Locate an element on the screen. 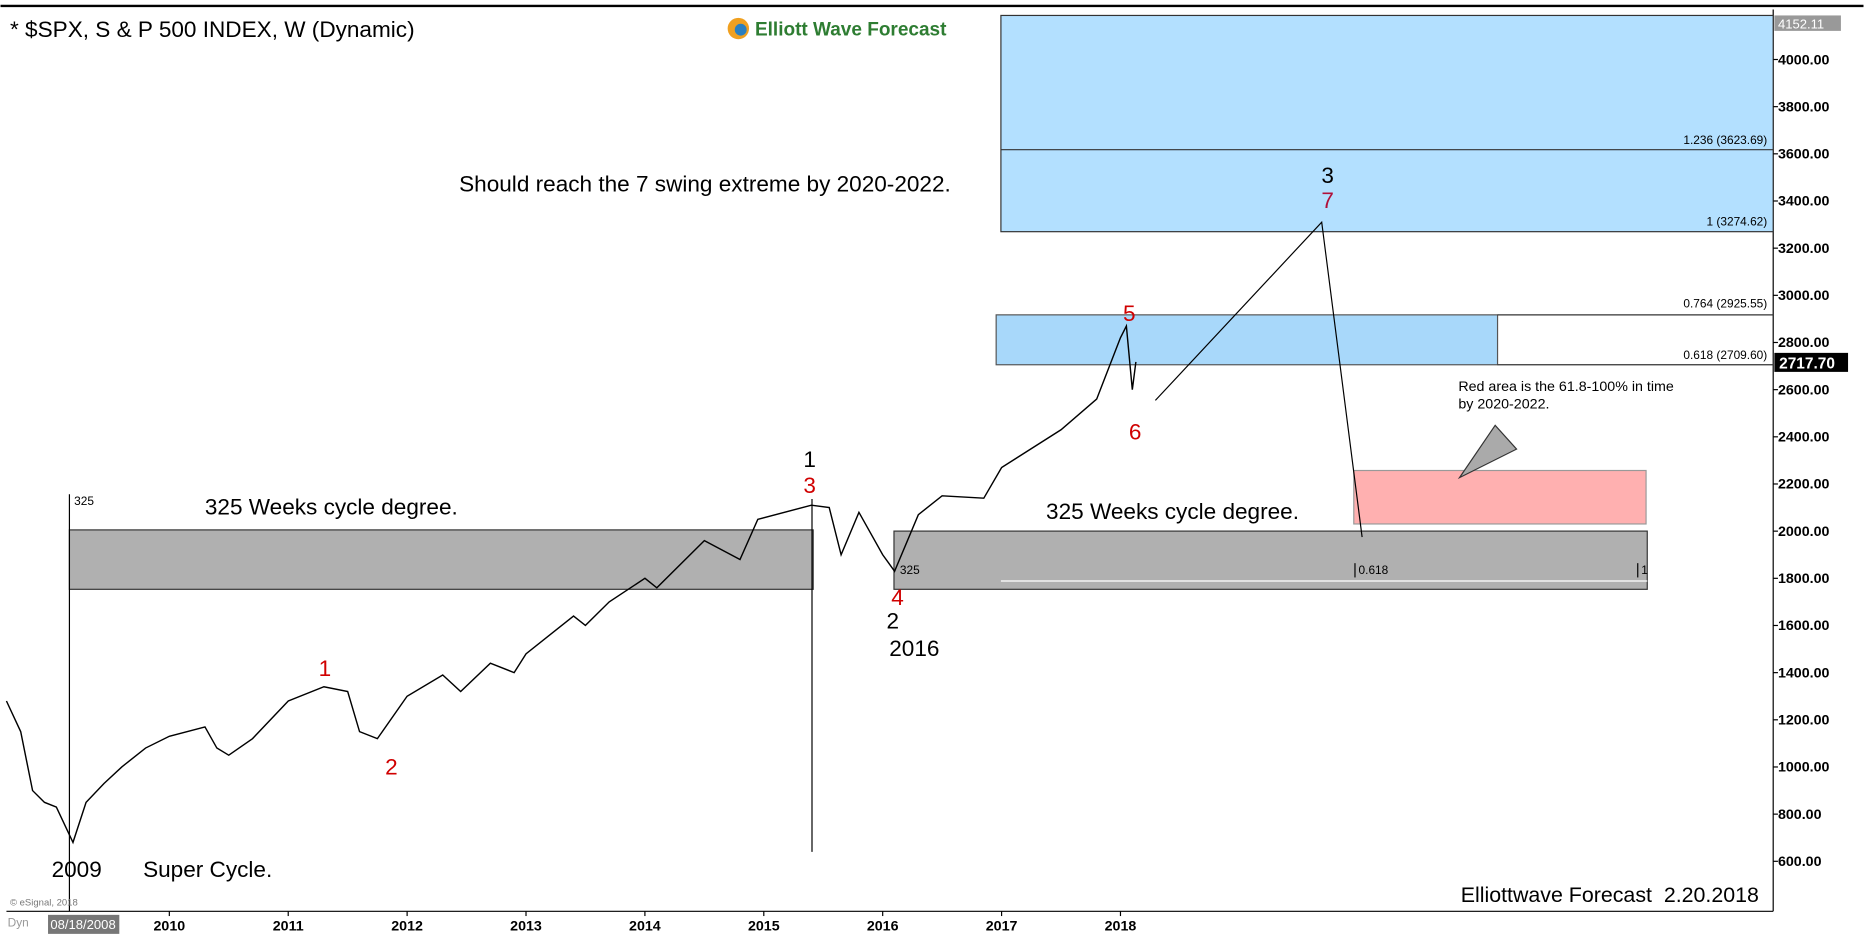  logo: Elliott Wave Forecast is located at coordinates (851, 30).